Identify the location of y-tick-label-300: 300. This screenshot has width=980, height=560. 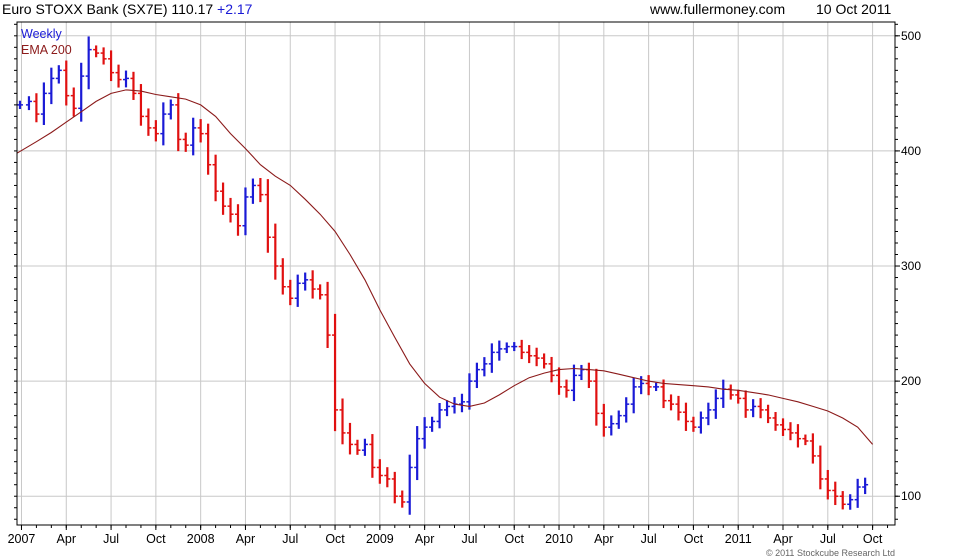
(911, 266).